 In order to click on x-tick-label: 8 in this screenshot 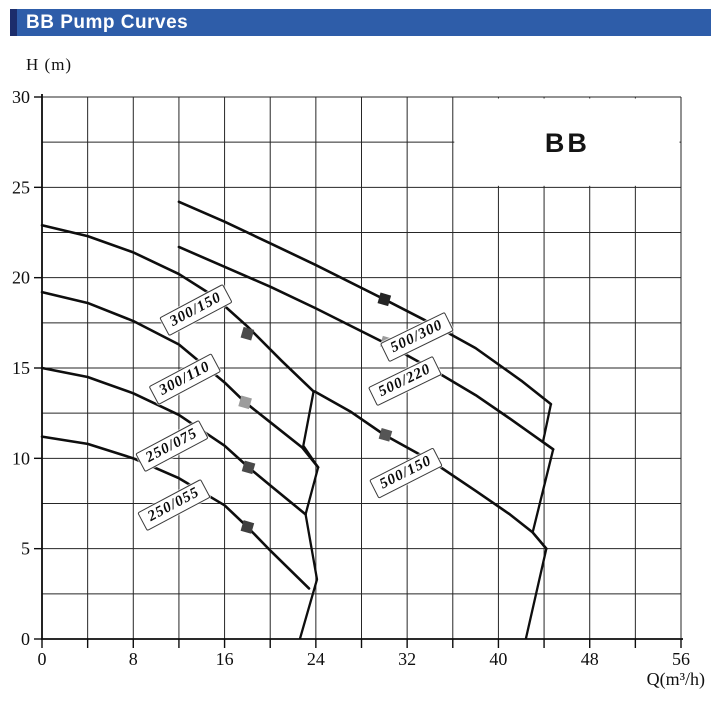, I will do `click(133, 659)`.